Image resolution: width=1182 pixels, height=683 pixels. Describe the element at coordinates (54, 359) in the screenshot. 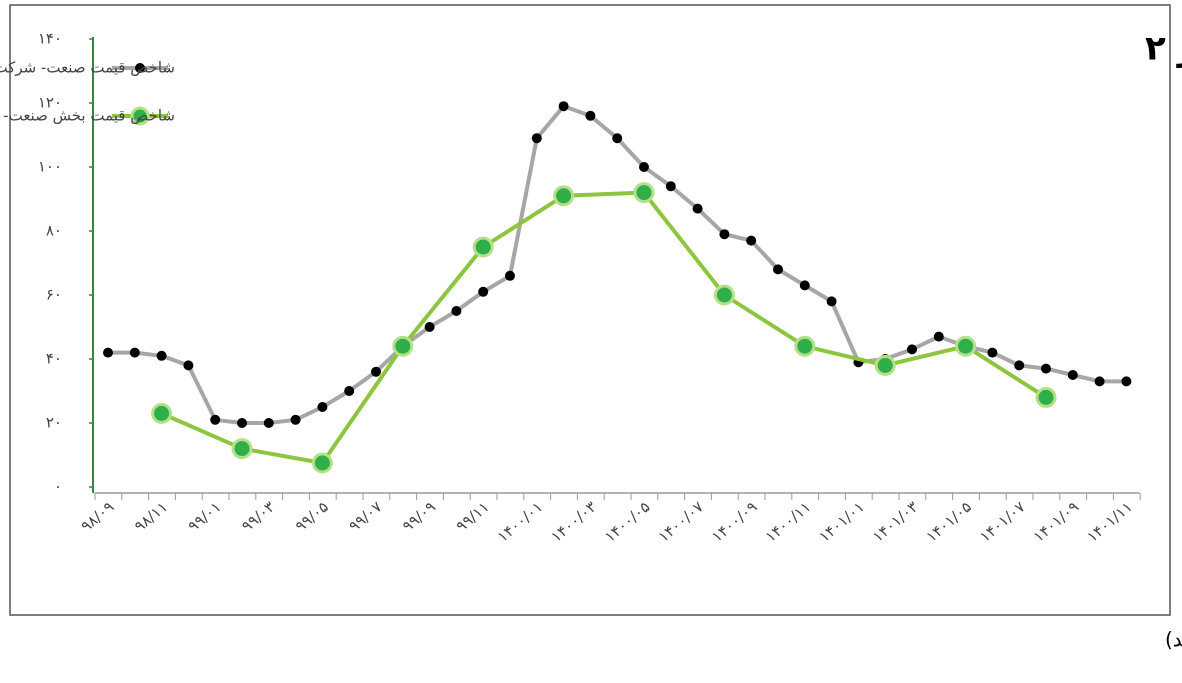

I see `y-tick-label: ۴۰` at that location.